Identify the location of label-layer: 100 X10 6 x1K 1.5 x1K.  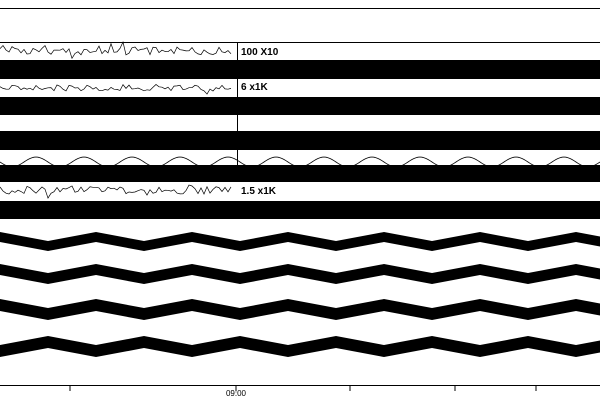
(260, 122).